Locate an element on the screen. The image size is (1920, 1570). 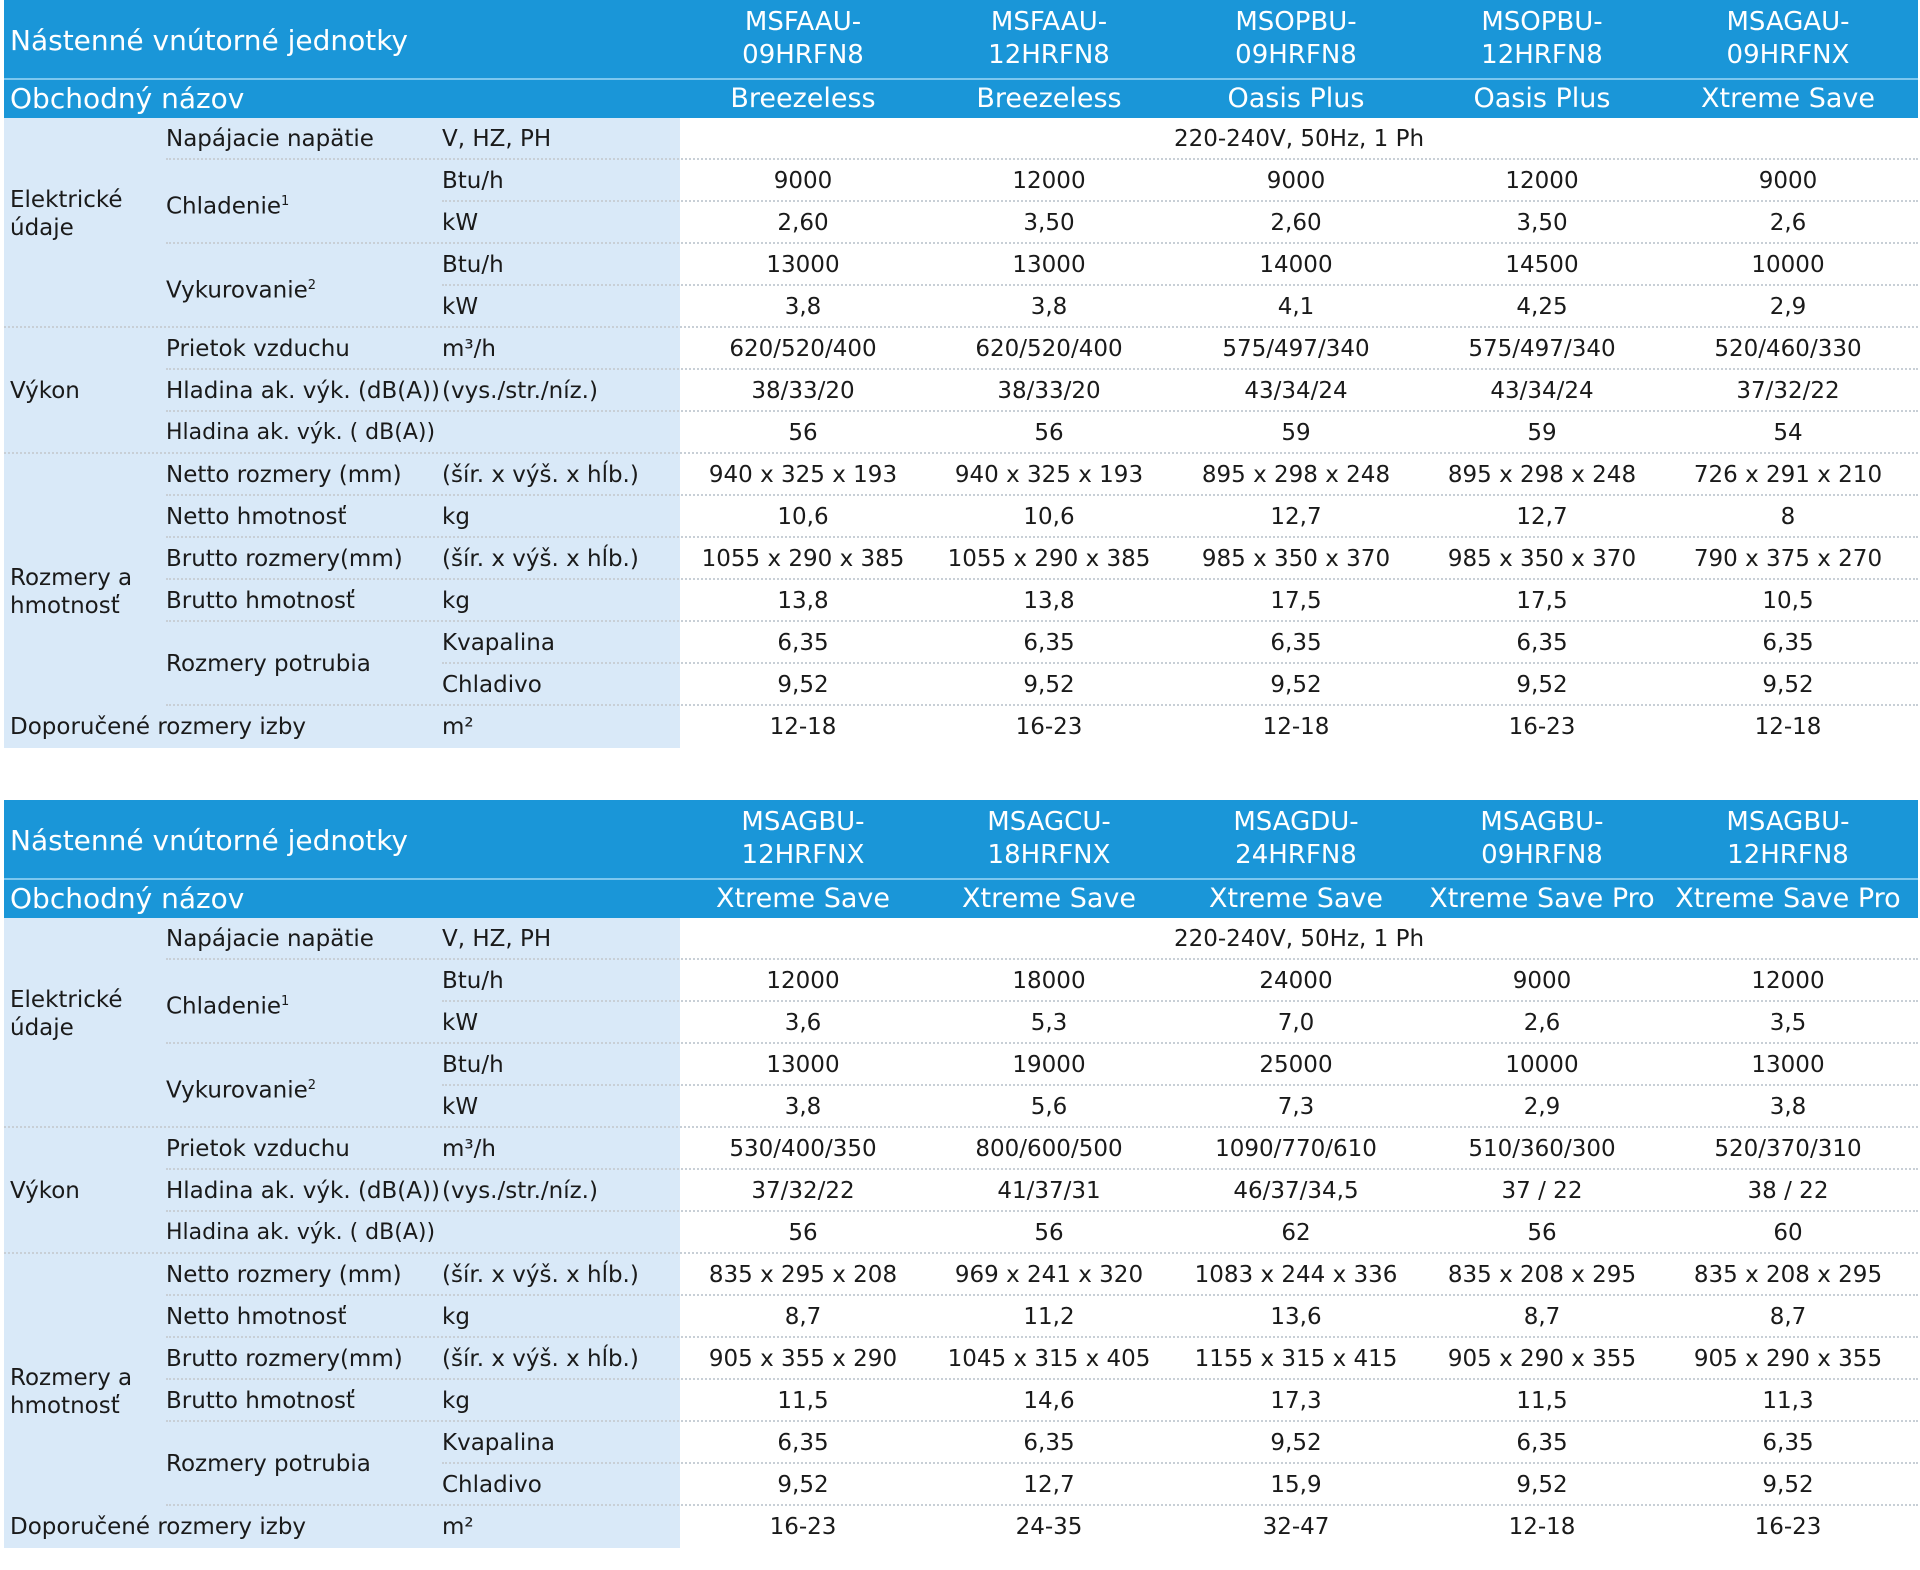
value-cell: 17,3 is located at coordinates (1296, 1401).